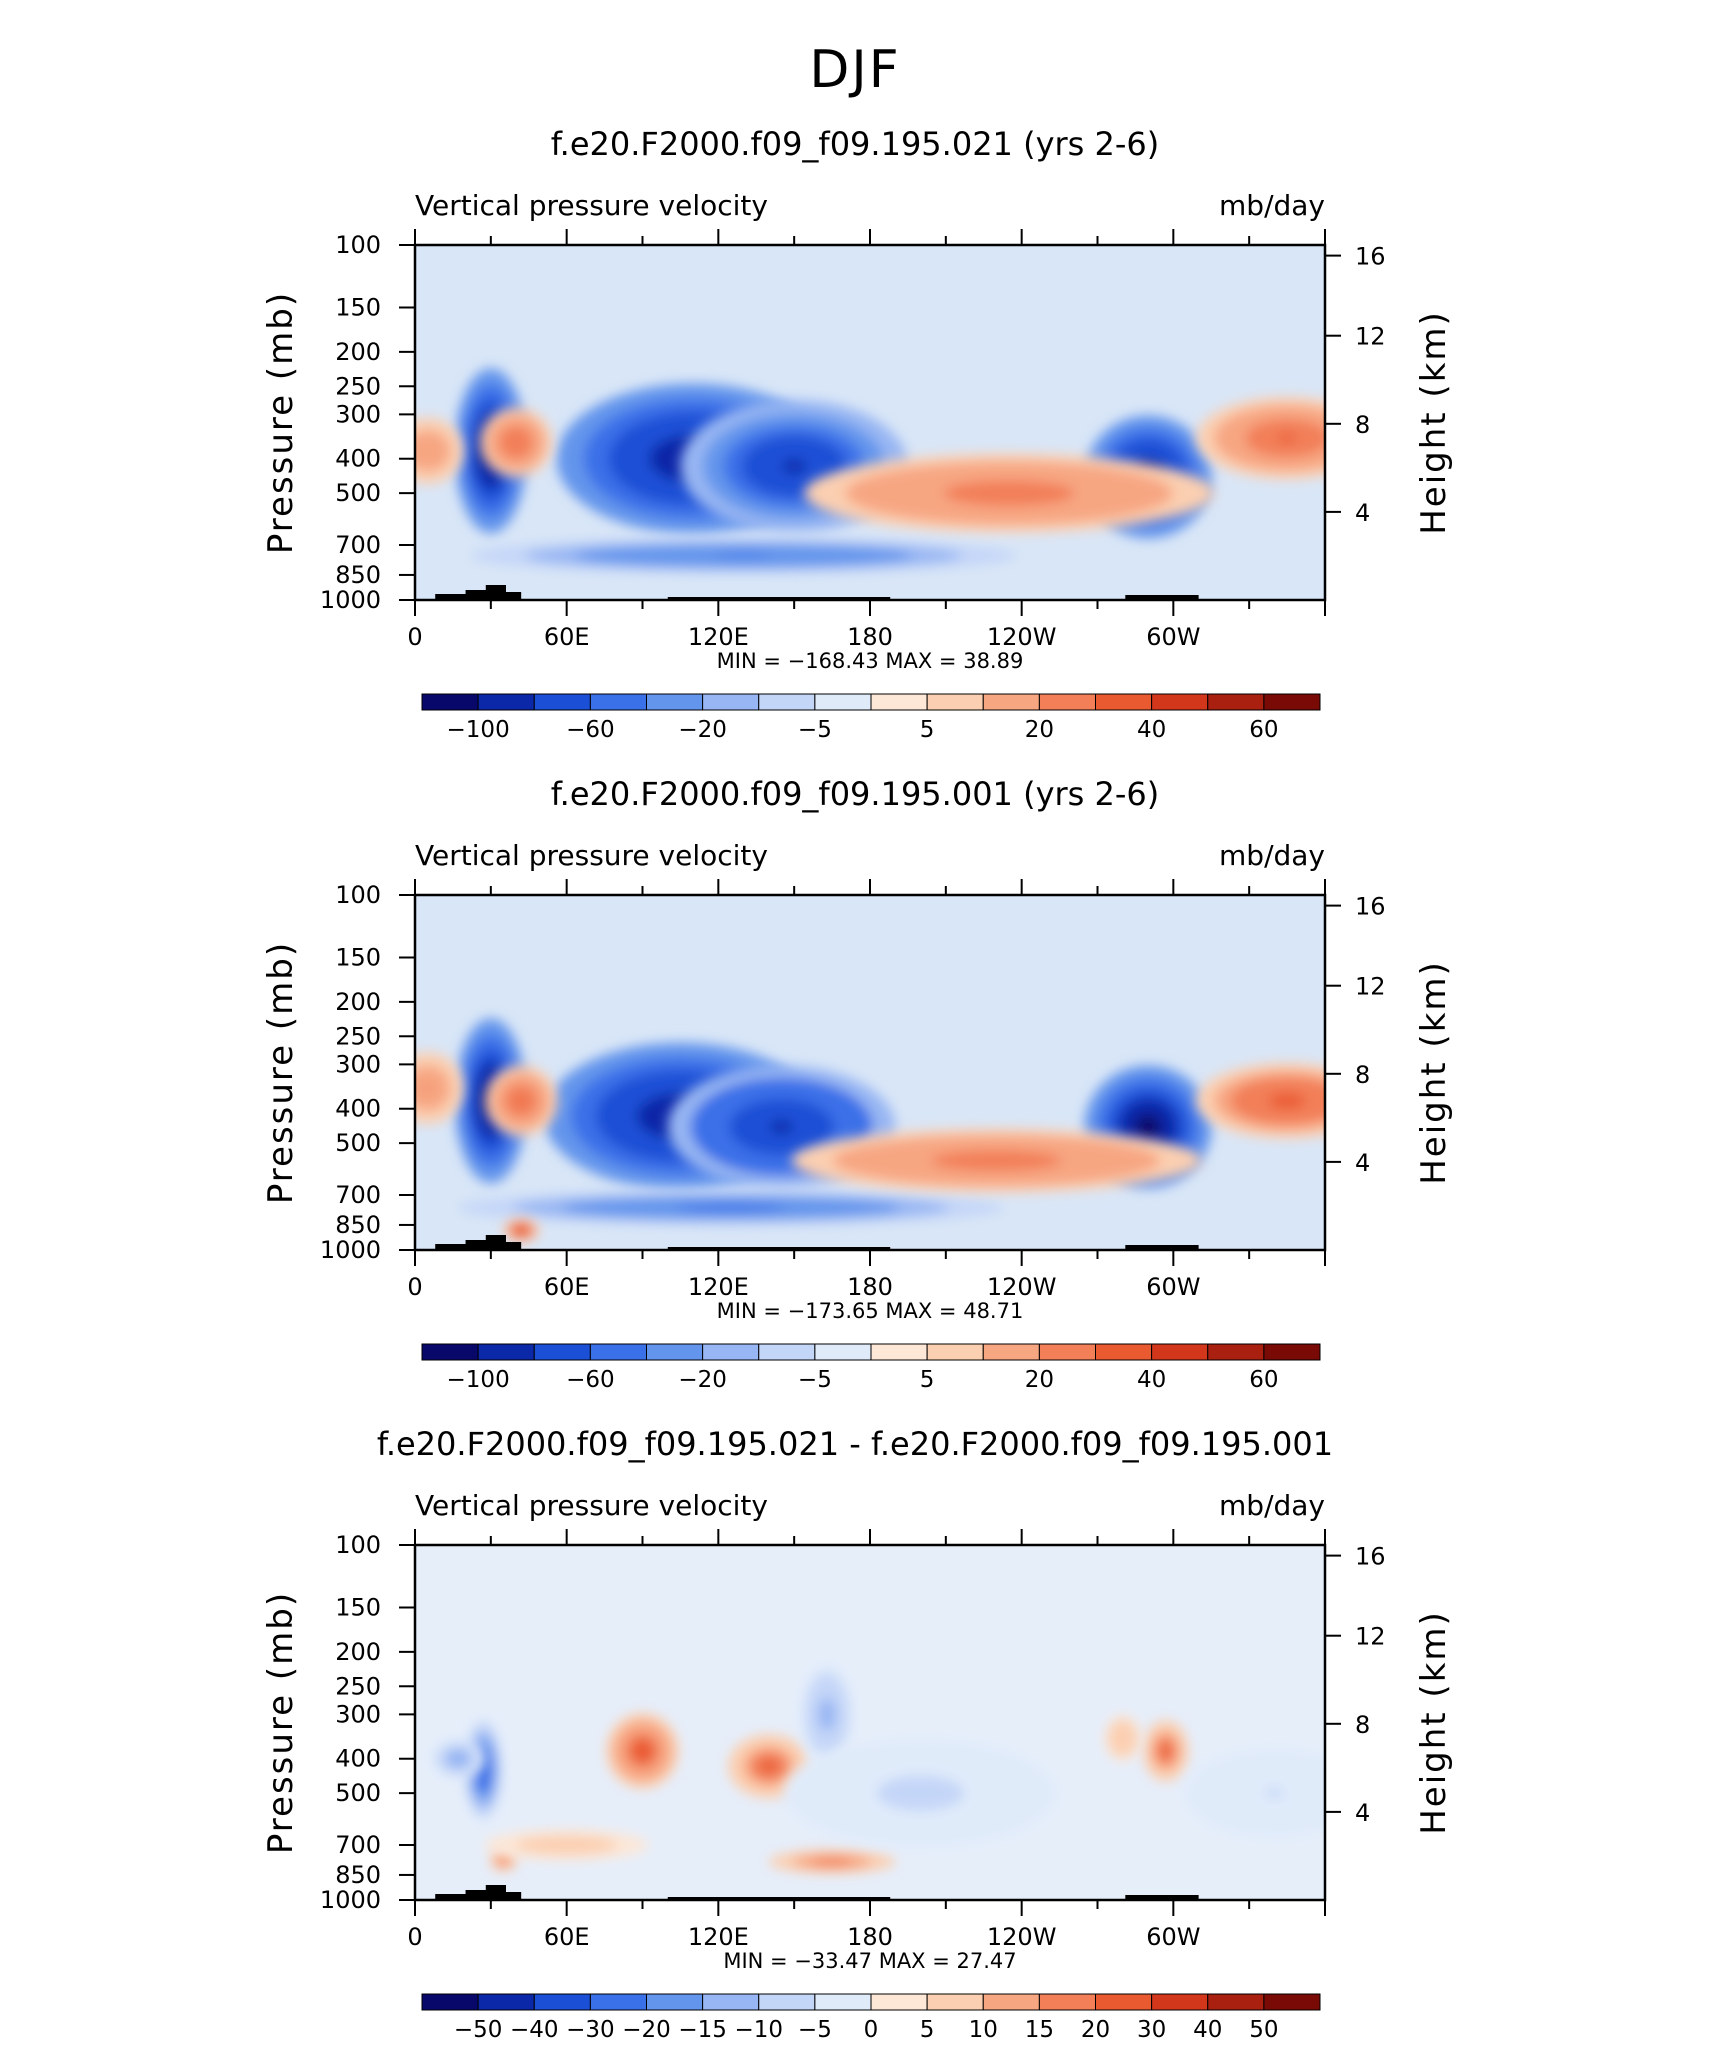 This screenshot has height=2050, width=1710. I want to click on colorbar-label: −10, so click(758, 2030).